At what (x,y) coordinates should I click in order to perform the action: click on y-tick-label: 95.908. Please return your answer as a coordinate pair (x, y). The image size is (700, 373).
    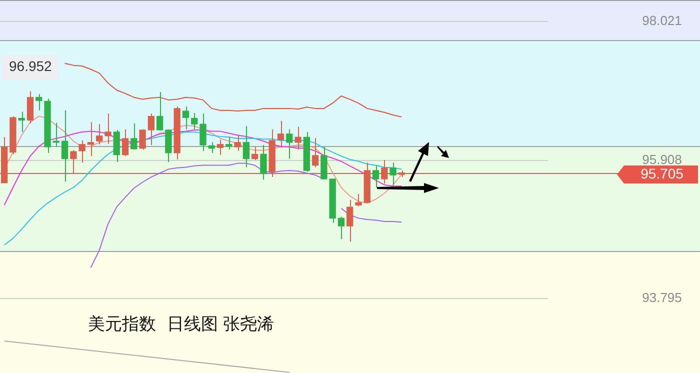
    Looking at the image, I should click on (662, 160).